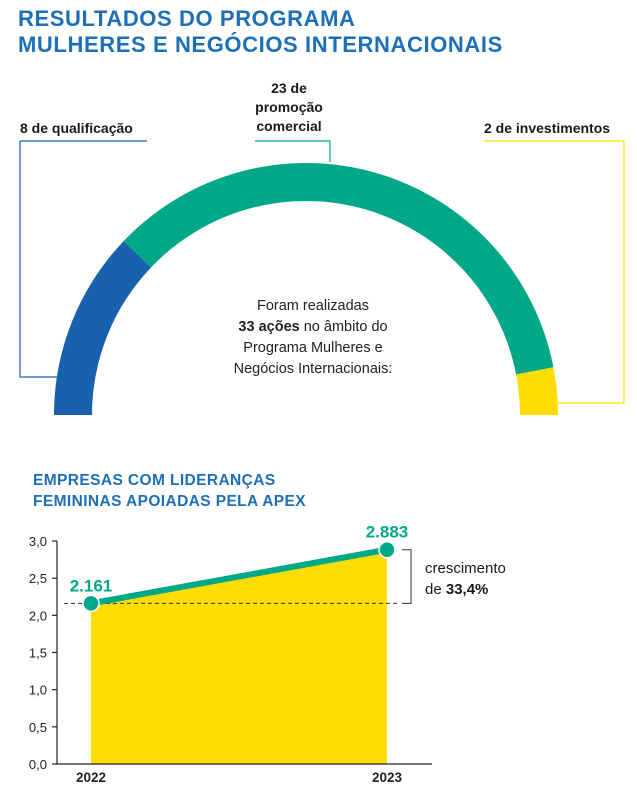 The height and width of the screenshot is (794, 637). I want to click on center-line-1: Foram realizadas, so click(312, 306).